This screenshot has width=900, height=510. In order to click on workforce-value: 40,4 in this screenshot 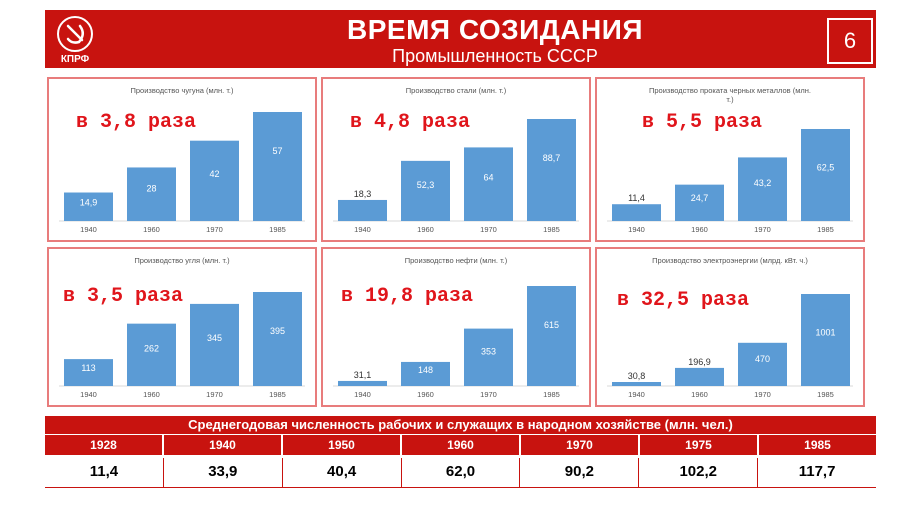, I will do `click(342, 473)`.